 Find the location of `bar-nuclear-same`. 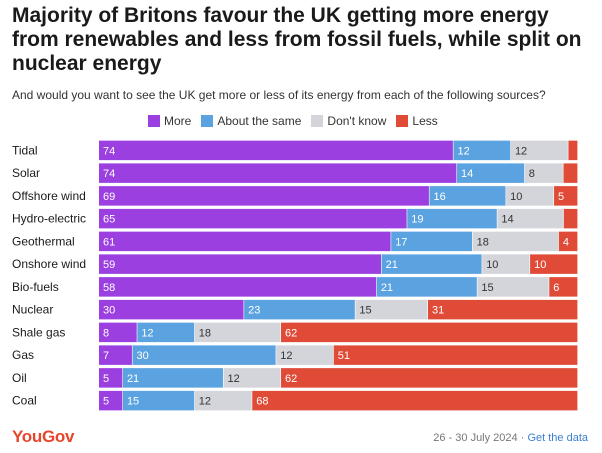

bar-nuclear-same is located at coordinates (299, 309).